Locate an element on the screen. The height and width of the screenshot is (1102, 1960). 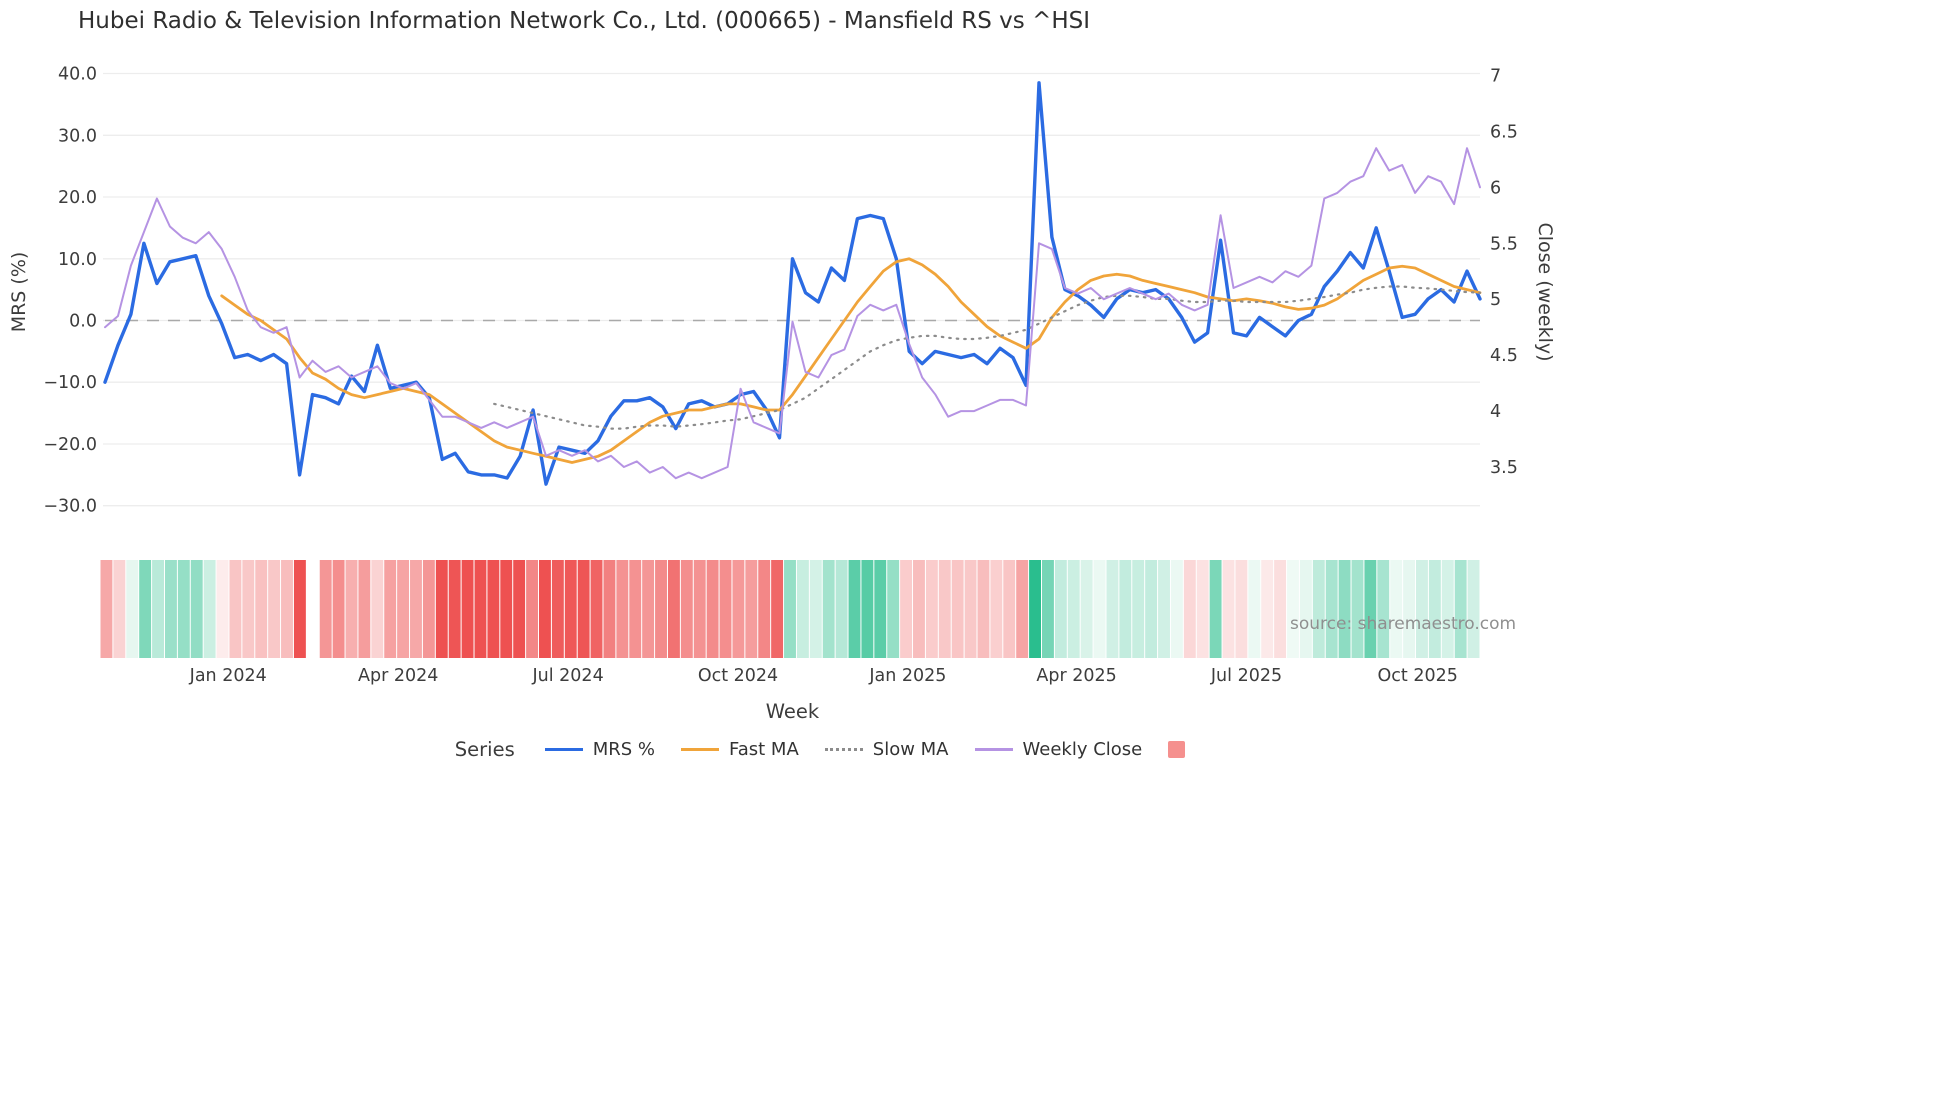
right-tick-label: 3.5 is located at coordinates (1504, 468).